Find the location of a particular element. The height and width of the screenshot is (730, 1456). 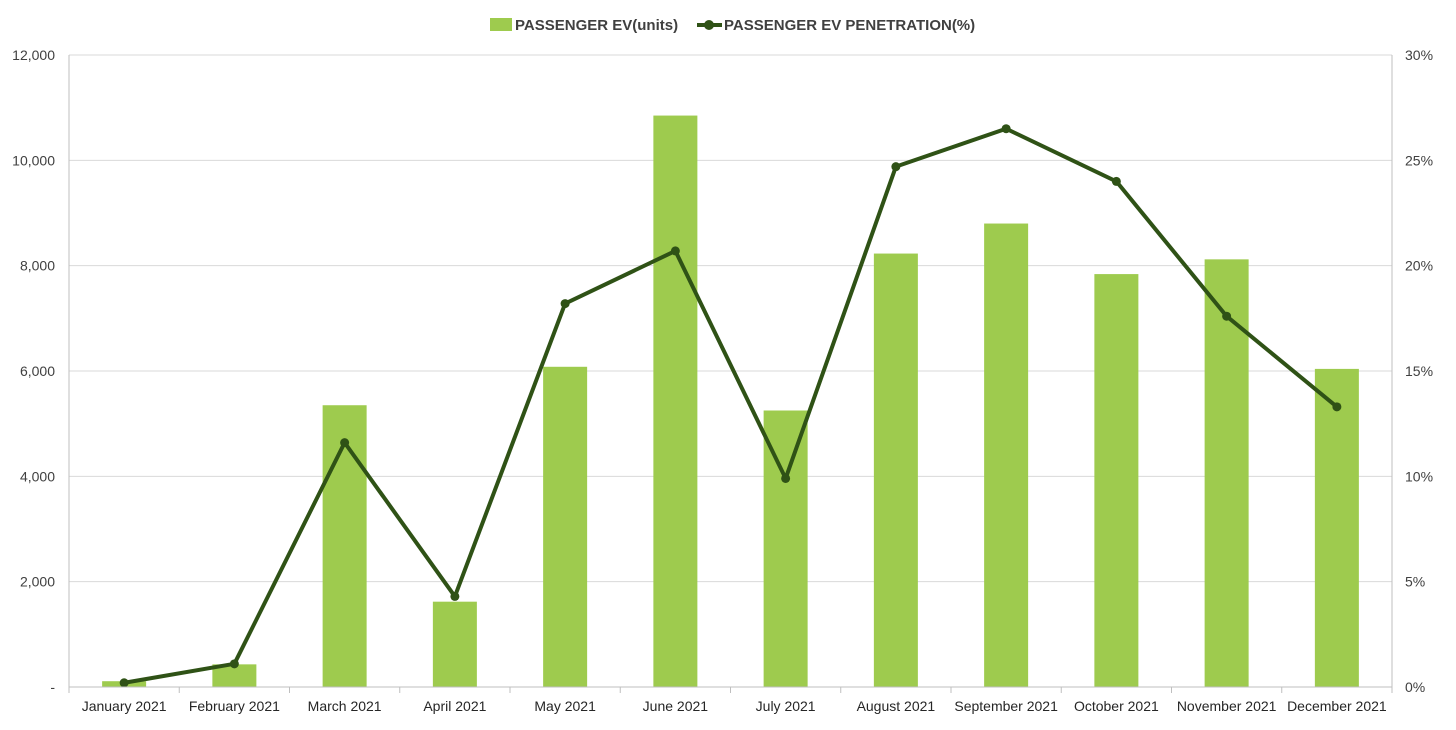

x-tick-label: February 2021 is located at coordinates (234, 706).